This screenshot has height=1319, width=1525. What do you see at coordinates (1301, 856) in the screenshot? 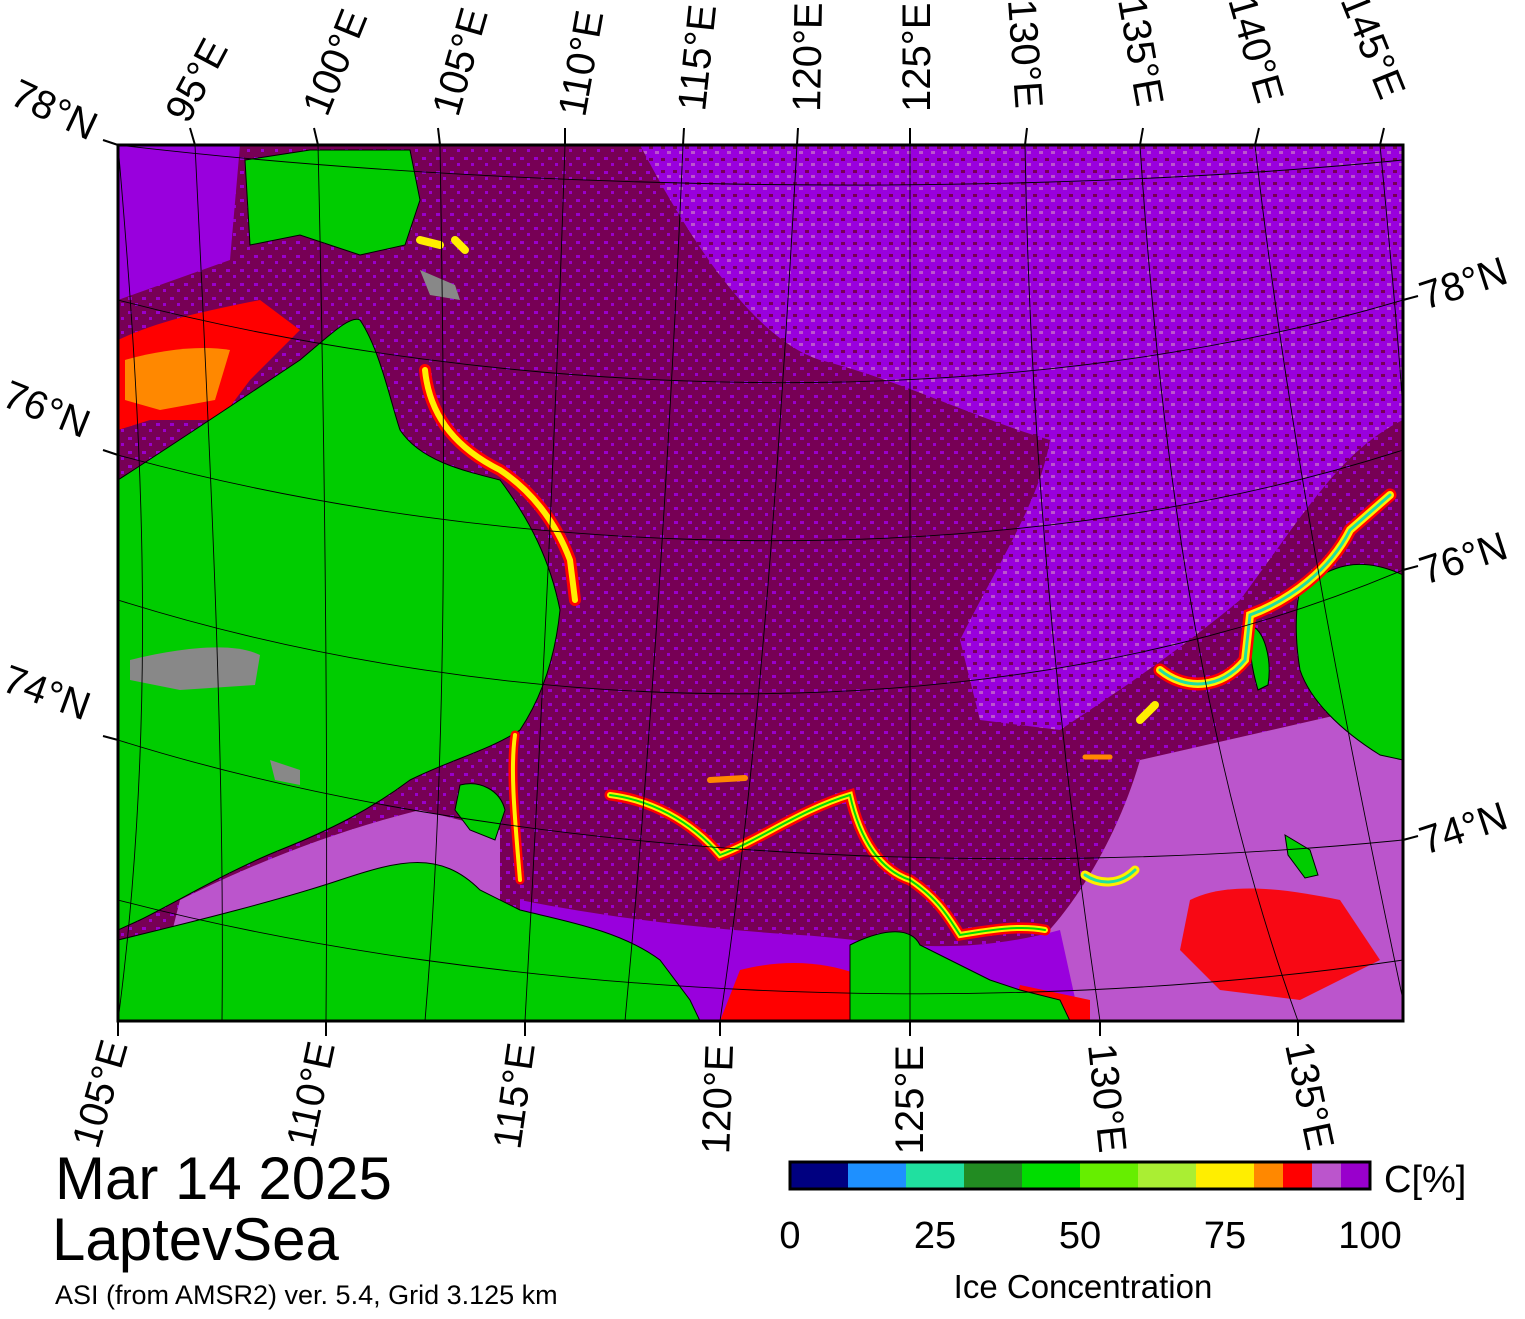
I see `land-islet-east` at bounding box center [1301, 856].